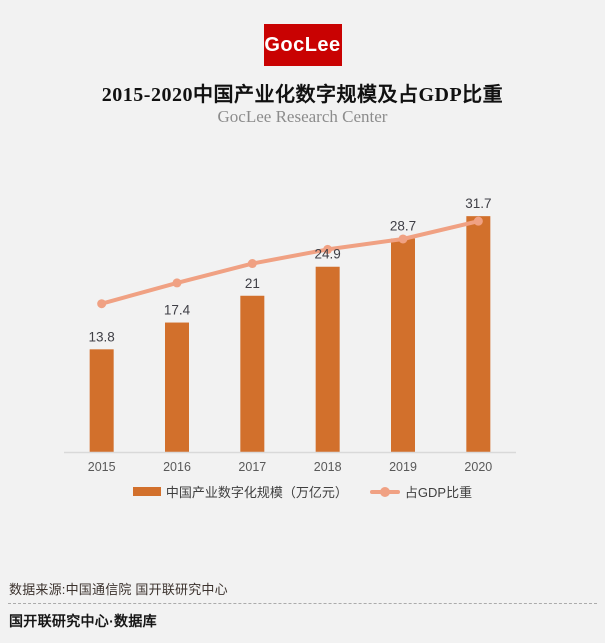  Describe the element at coordinates (118, 589) in the screenshot. I see `data-source-text: 数据来源:中国通信院 国开联研究中心` at that location.